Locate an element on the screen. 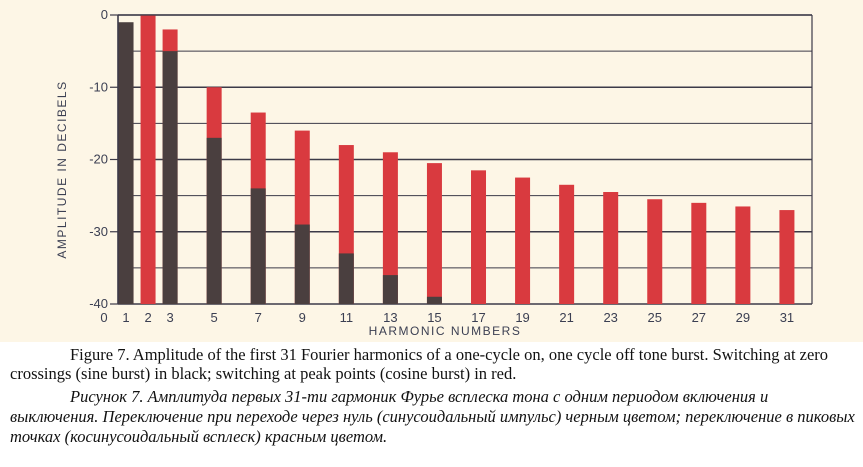  x-tick-label: 13 is located at coordinates (390, 317).